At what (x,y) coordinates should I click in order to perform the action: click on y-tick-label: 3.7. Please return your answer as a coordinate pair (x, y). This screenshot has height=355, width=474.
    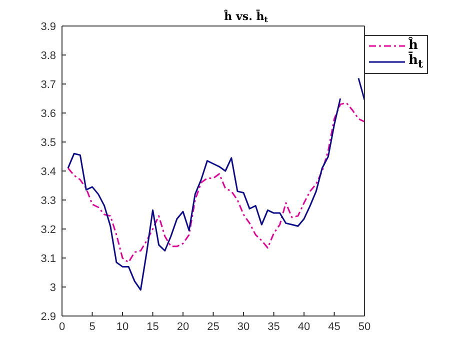
    Looking at the image, I should click on (48, 84).